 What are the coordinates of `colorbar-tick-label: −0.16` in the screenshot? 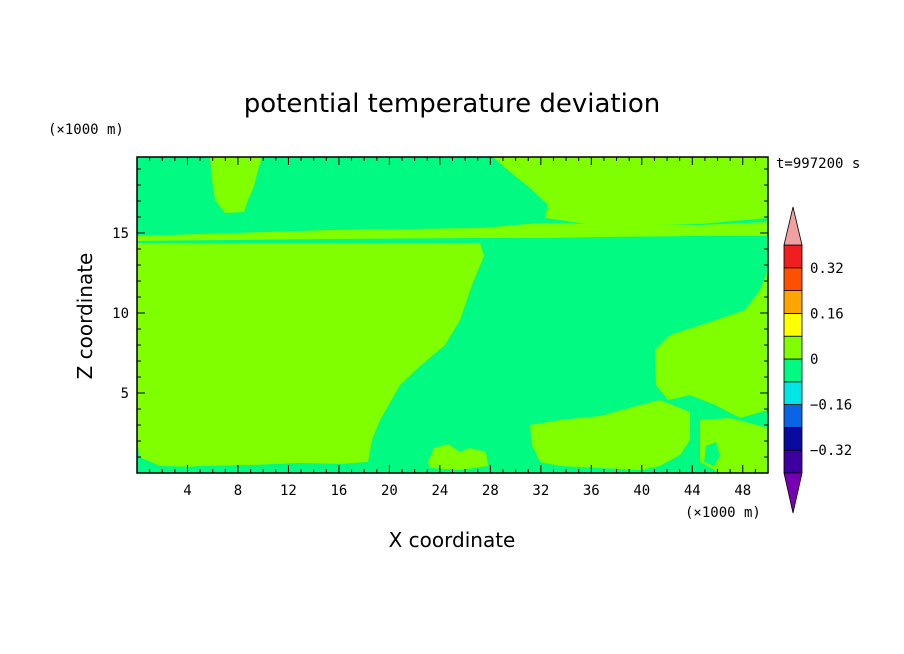 It's located at (831, 406).